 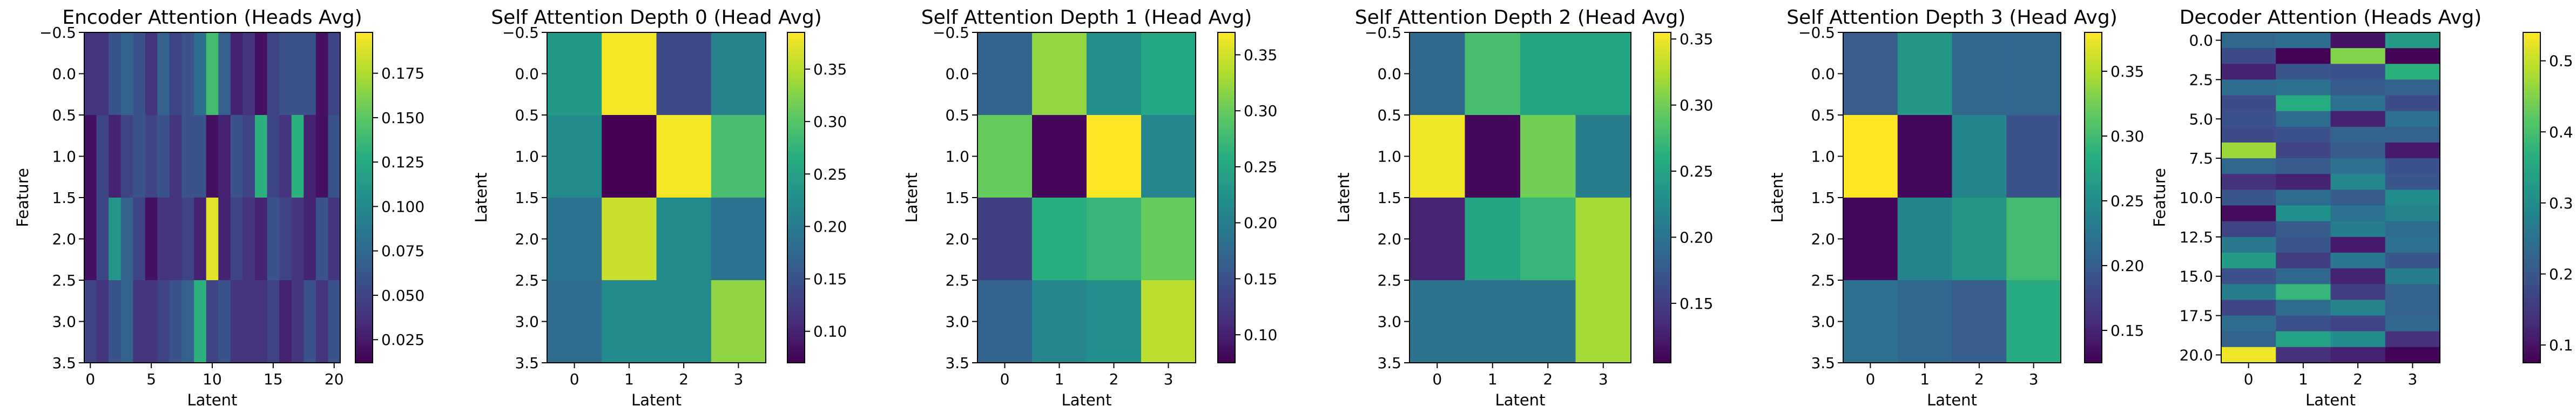 I want to click on heatmap-cell-r10-c1, so click(x=2303, y=198).